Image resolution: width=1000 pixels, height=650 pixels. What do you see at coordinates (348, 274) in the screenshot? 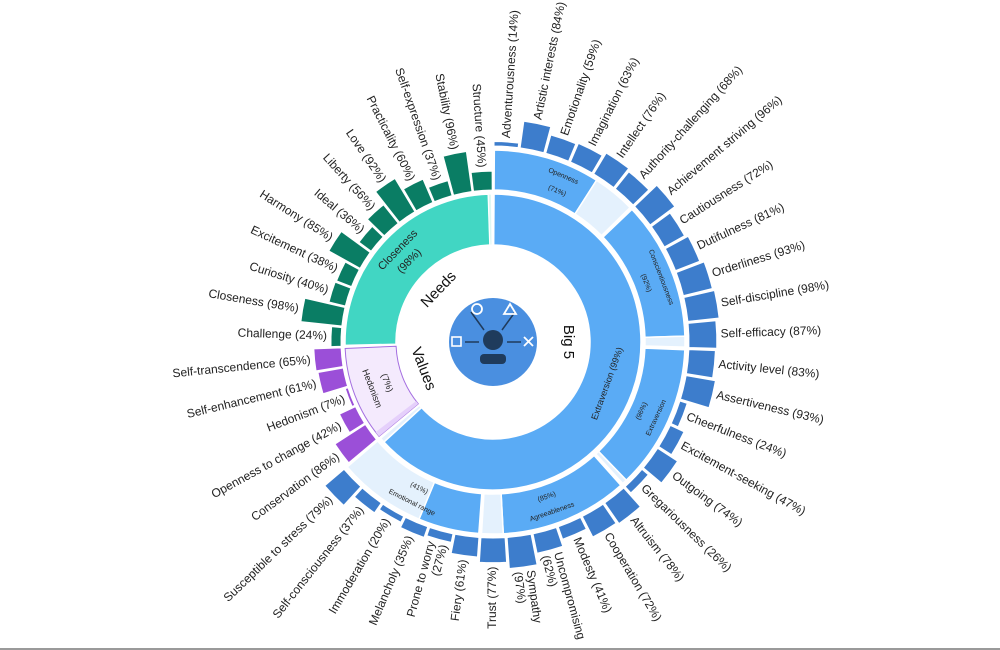
I see `need-bar-excitement` at bounding box center [348, 274].